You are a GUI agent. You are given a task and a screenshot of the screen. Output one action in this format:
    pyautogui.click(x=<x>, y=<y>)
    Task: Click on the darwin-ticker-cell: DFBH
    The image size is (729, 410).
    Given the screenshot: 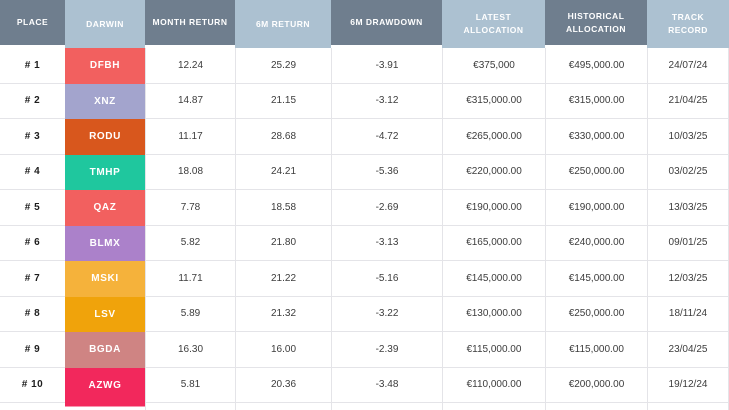 What is the action you would take?
    pyautogui.click(x=105, y=66)
    